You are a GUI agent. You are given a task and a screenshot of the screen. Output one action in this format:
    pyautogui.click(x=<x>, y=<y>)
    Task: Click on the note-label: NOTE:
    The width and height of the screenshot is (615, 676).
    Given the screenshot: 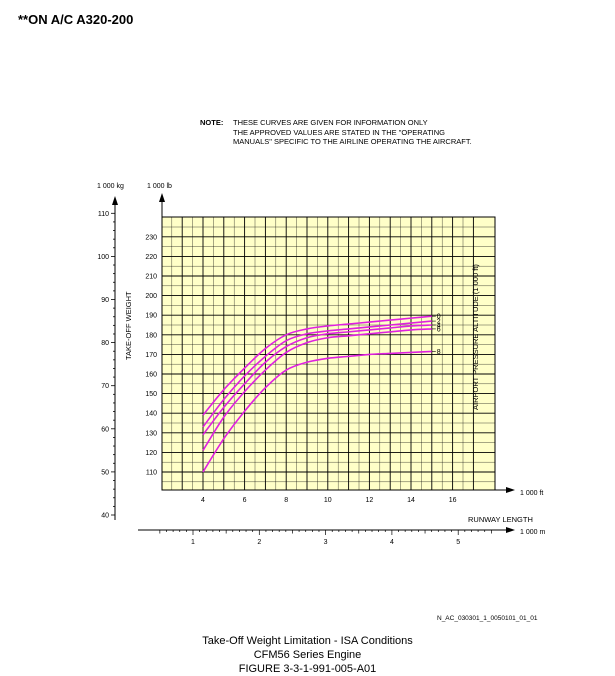 What is the action you would take?
    pyautogui.click(x=212, y=122)
    